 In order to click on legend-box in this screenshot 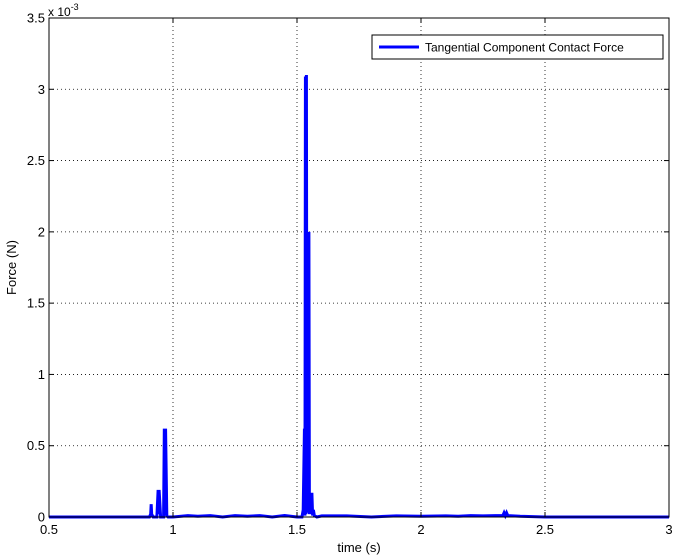, I will do `click(517, 47)`.